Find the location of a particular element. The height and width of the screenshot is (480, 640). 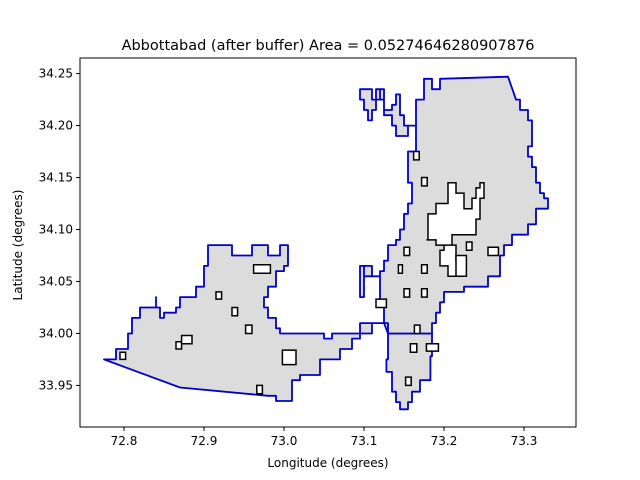

x-tick-label: 72.9 is located at coordinates (204, 441).